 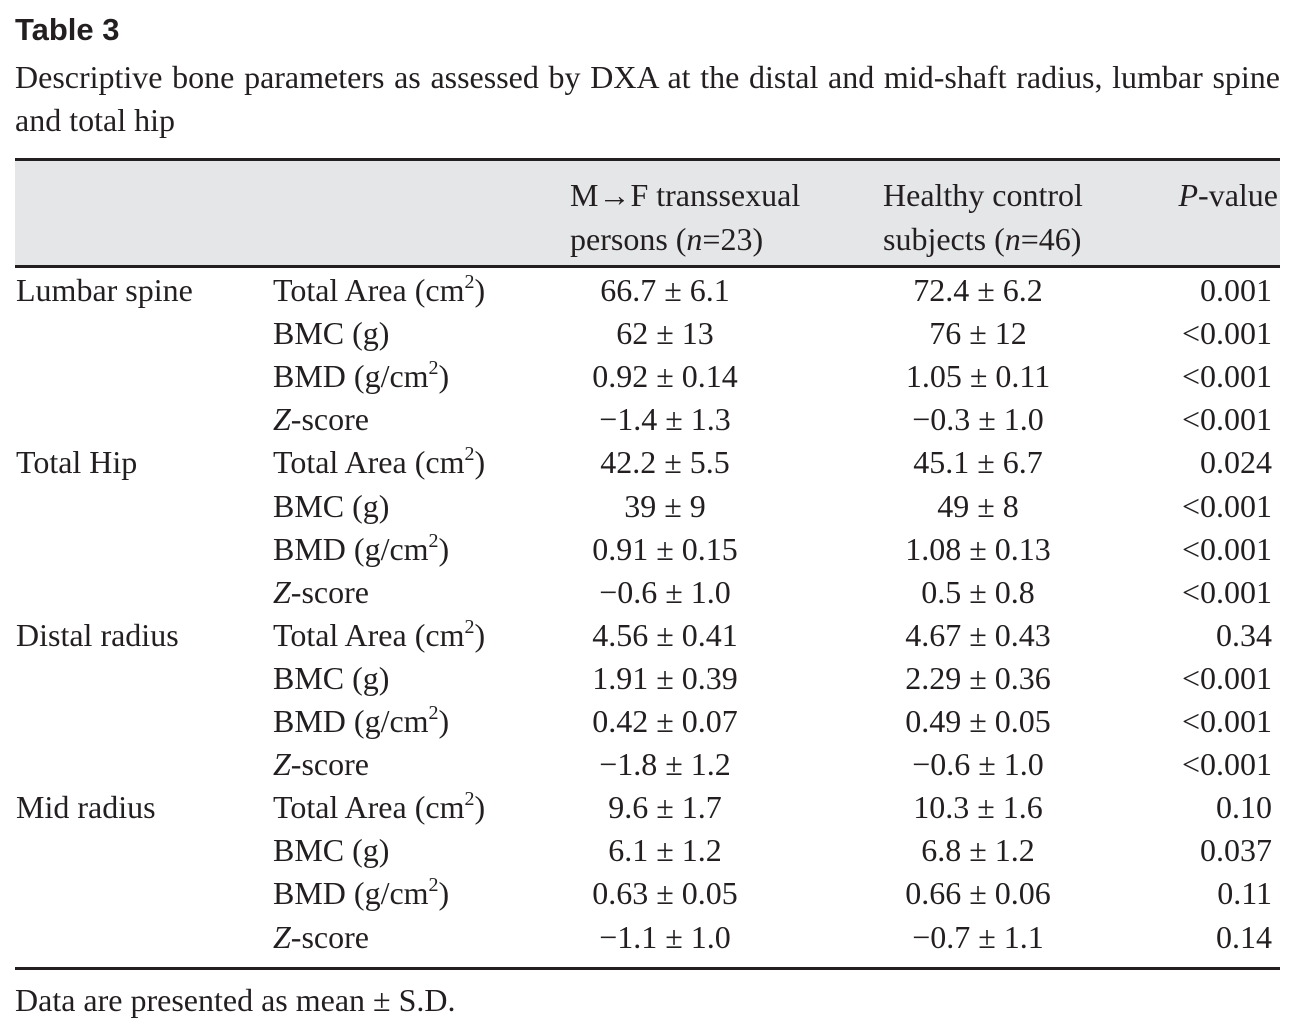 What do you see at coordinates (647, 968) in the screenshot?
I see `bottom-rule` at bounding box center [647, 968].